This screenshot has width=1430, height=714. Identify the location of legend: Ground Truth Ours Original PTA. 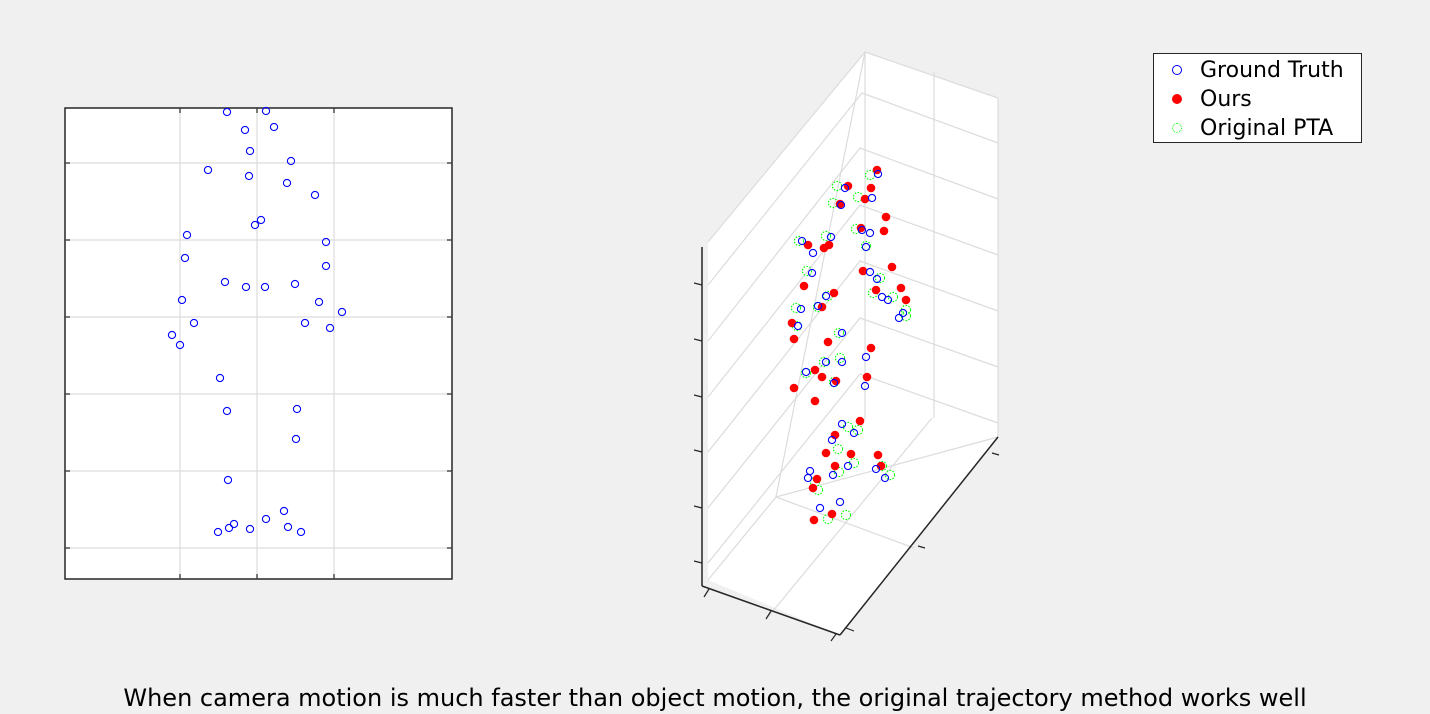
(1257, 98).